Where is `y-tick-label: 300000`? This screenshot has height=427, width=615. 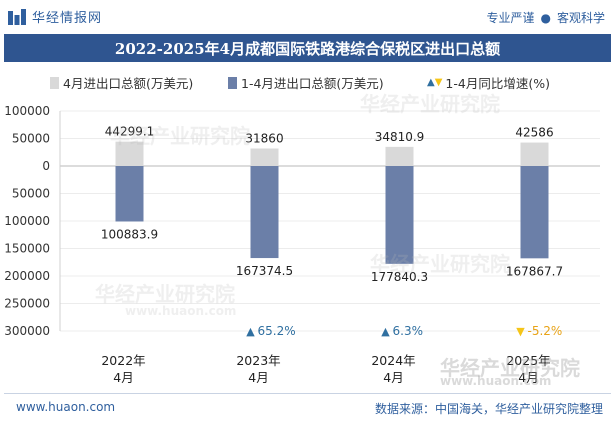
y-tick-label: 300000 is located at coordinates (27, 331).